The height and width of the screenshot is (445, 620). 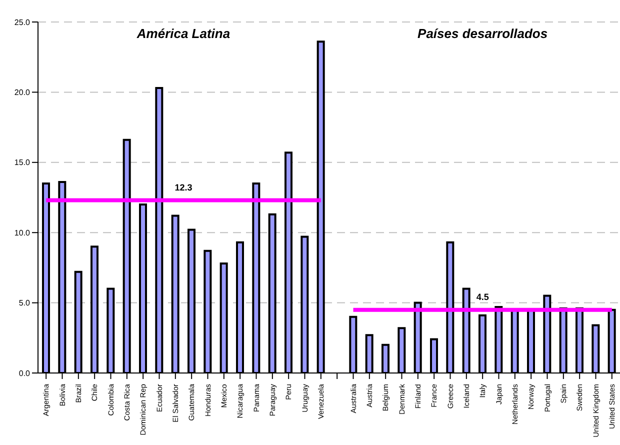 I want to click on ref-line-label: 12.3, so click(x=183, y=187).